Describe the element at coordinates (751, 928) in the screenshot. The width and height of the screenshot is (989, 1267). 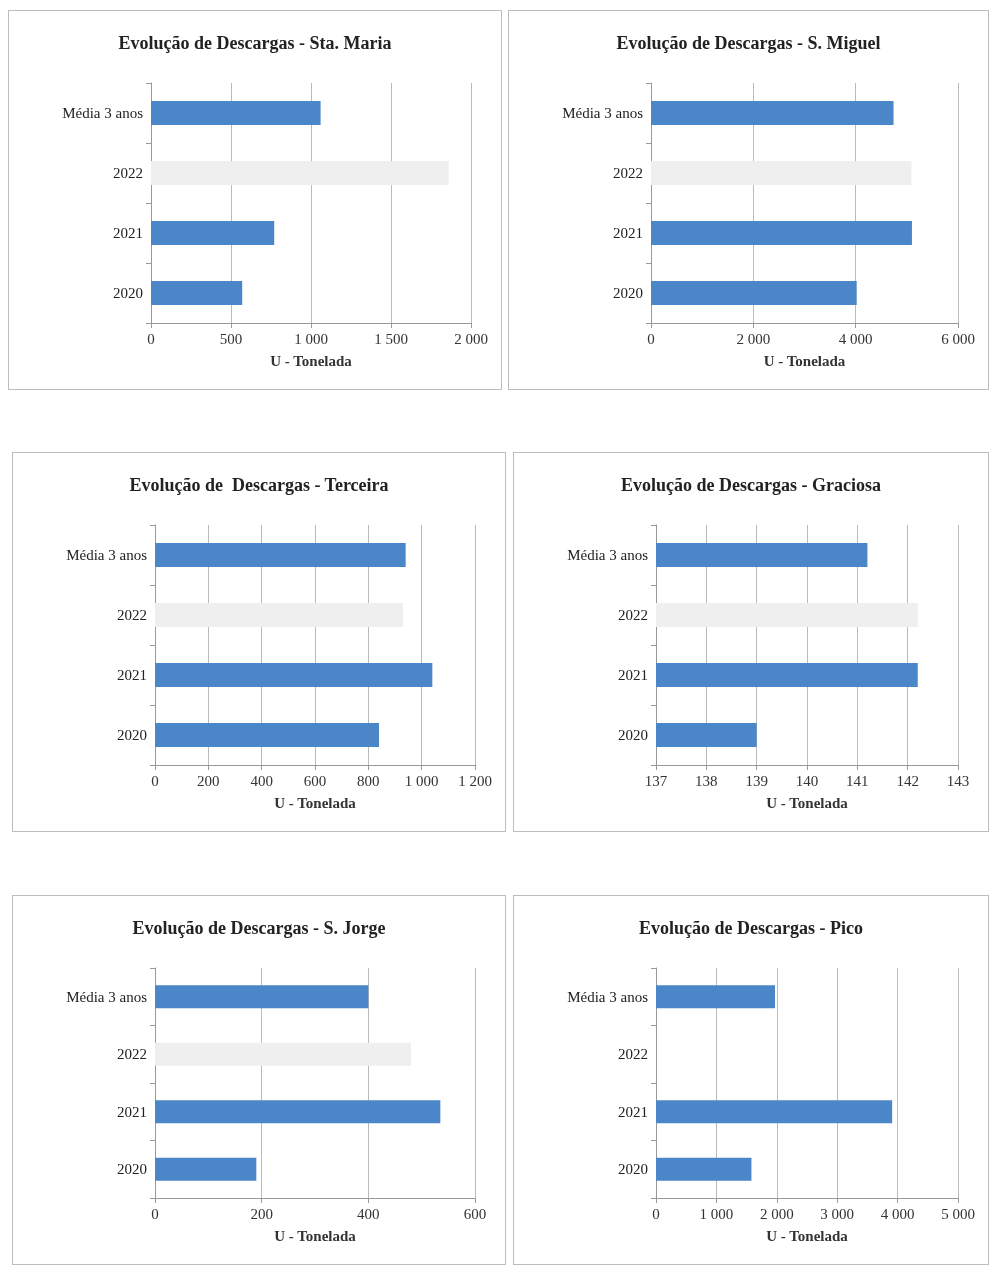
I see `chart-title: Evolução de Descargas - Pico` at that location.